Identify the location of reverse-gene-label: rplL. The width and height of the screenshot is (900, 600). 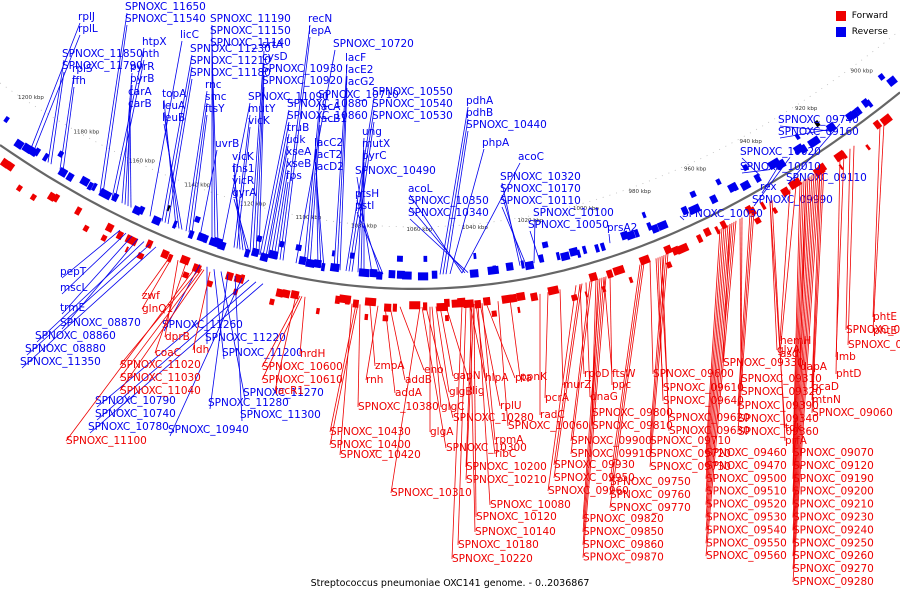
(65, 88).